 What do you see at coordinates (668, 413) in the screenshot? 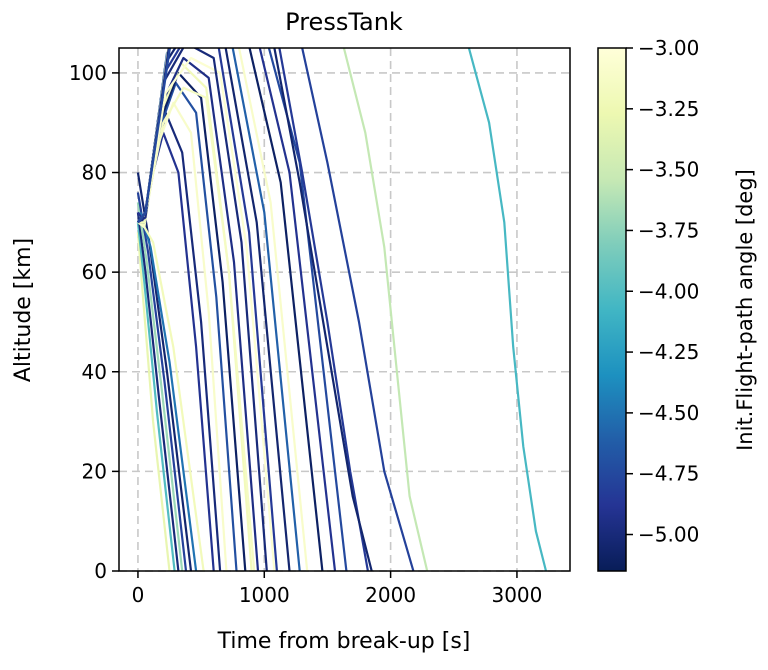
I see `colorbar-tick-label-6: −4.50` at bounding box center [668, 413].